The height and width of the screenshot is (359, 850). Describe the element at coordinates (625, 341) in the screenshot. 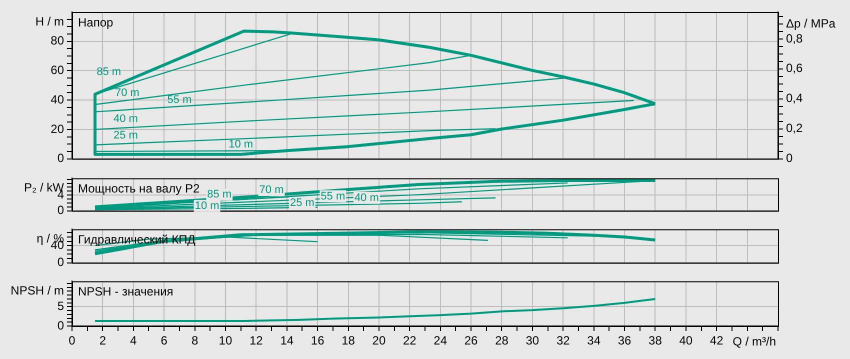

I see `x-tick-label: 36` at that location.